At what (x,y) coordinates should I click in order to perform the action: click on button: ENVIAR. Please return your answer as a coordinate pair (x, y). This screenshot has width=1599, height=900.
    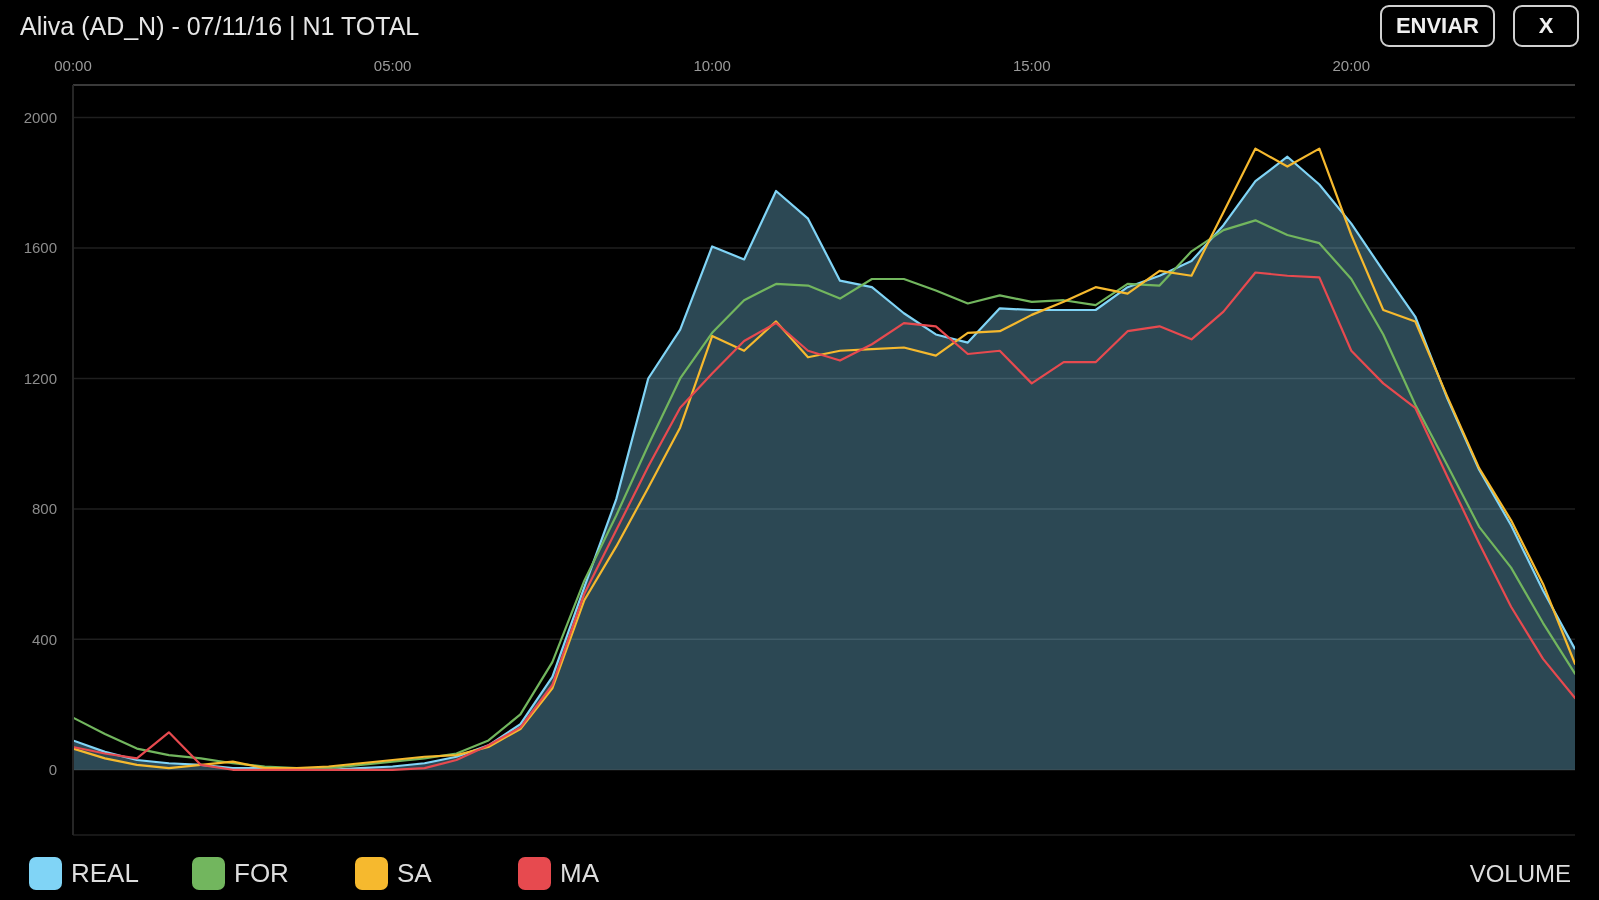
    Looking at the image, I should click on (1437, 26).